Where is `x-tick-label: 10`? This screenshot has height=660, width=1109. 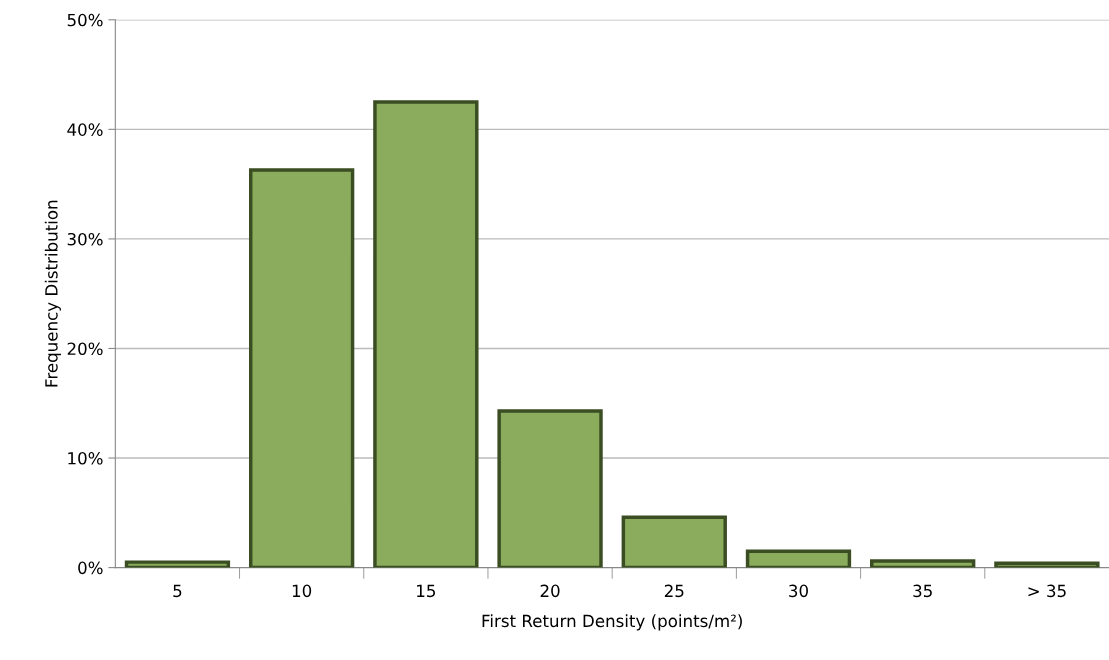
x-tick-label: 10 is located at coordinates (302, 591).